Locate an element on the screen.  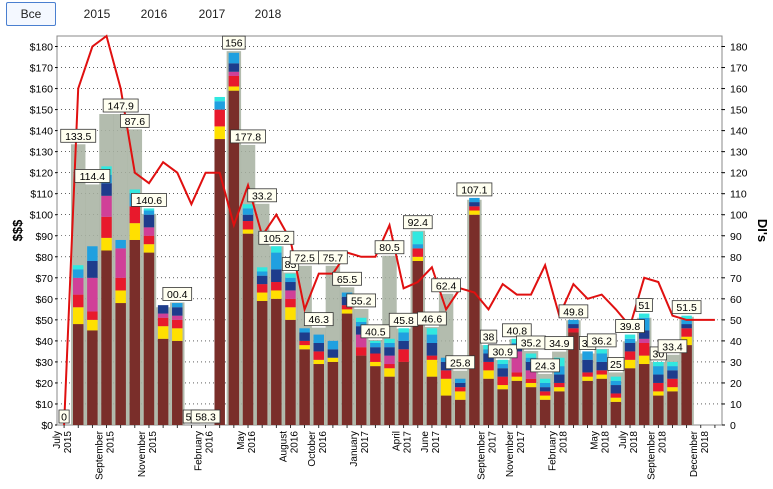
tab-2016: 2016 is located at coordinates (154, 14).